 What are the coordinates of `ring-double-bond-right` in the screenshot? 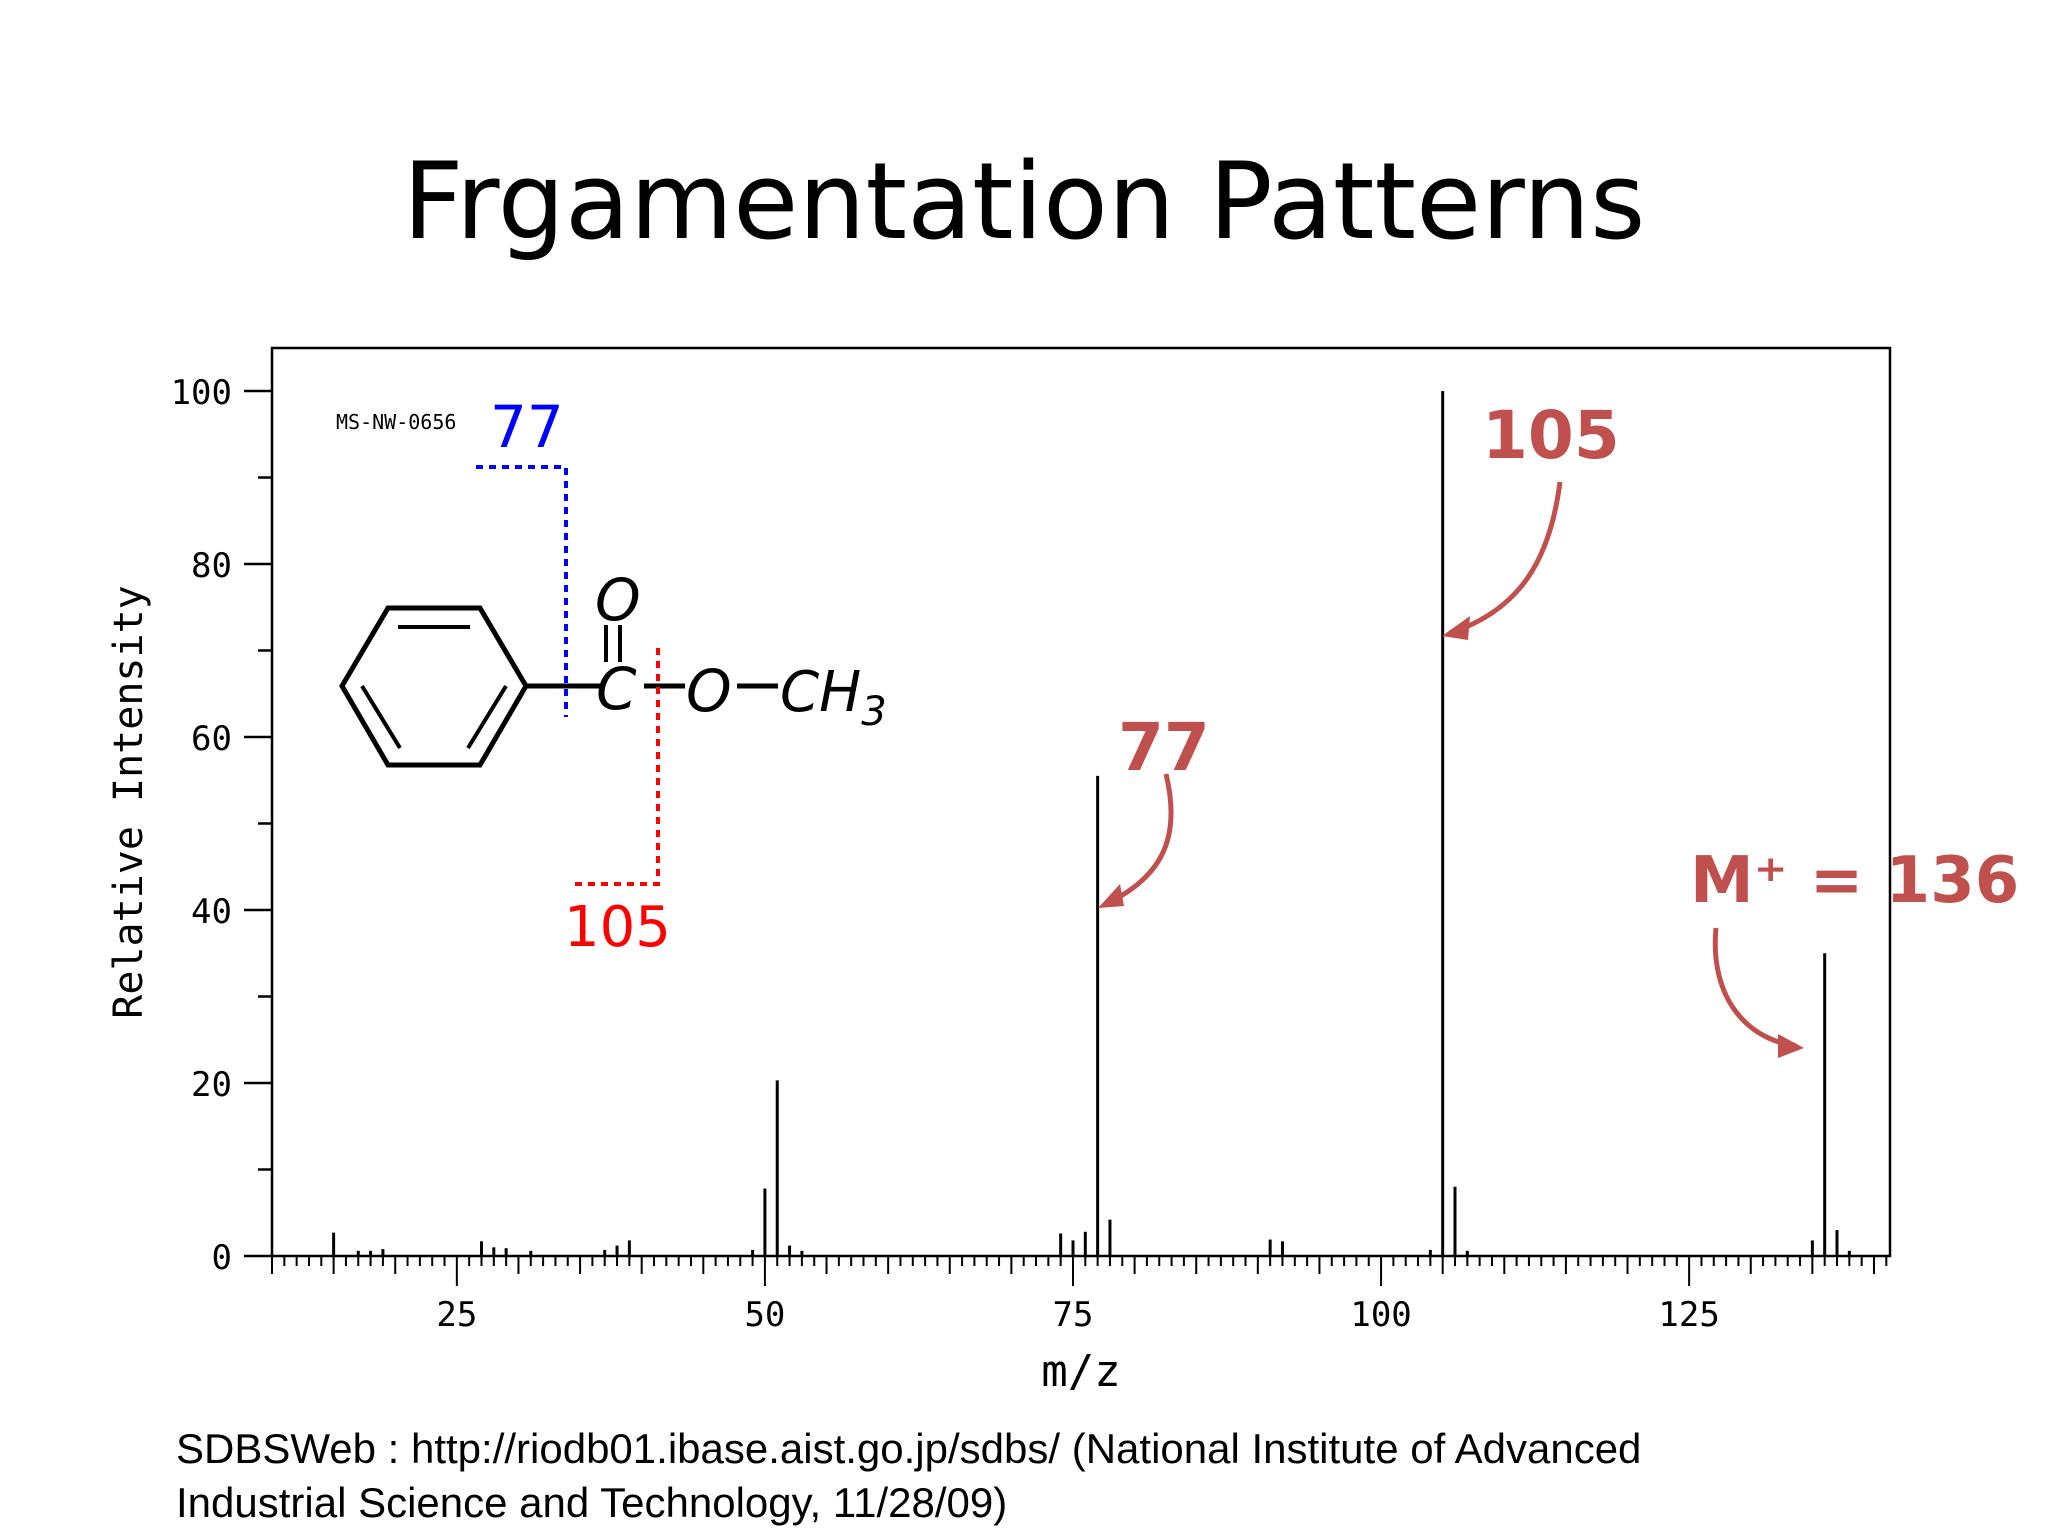 It's located at (487, 717).